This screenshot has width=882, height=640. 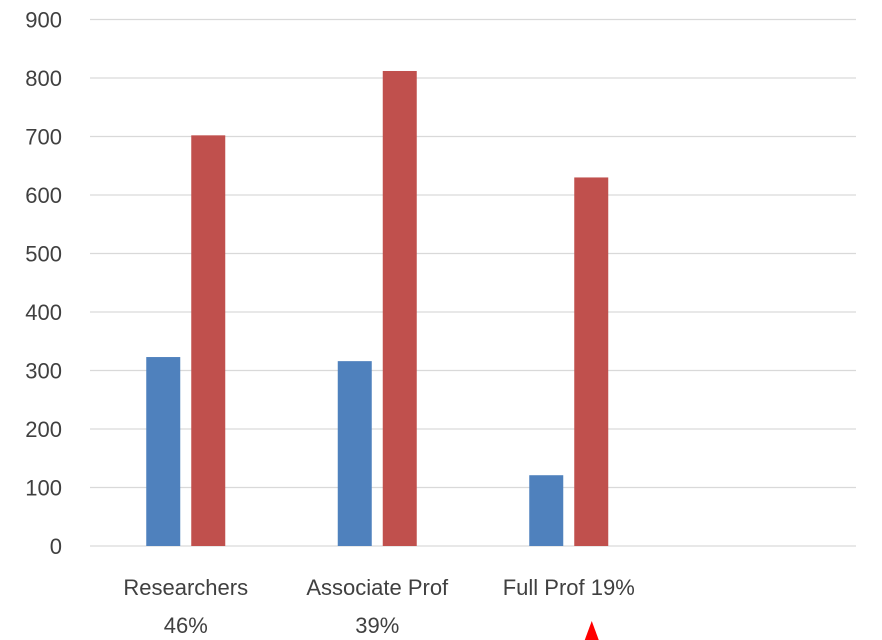 I want to click on x-category-label-3-line-1: Full Prof 19%, so click(x=569, y=587).